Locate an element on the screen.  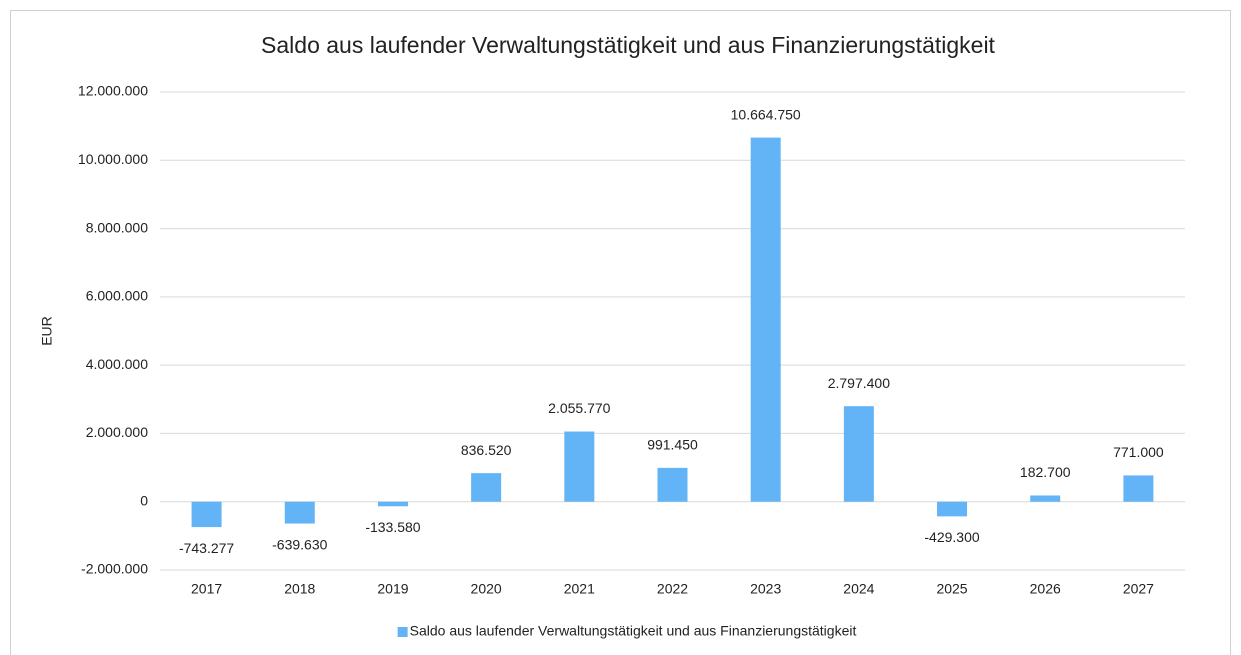
y-tick-label: 12.000.000 is located at coordinates (113, 91).